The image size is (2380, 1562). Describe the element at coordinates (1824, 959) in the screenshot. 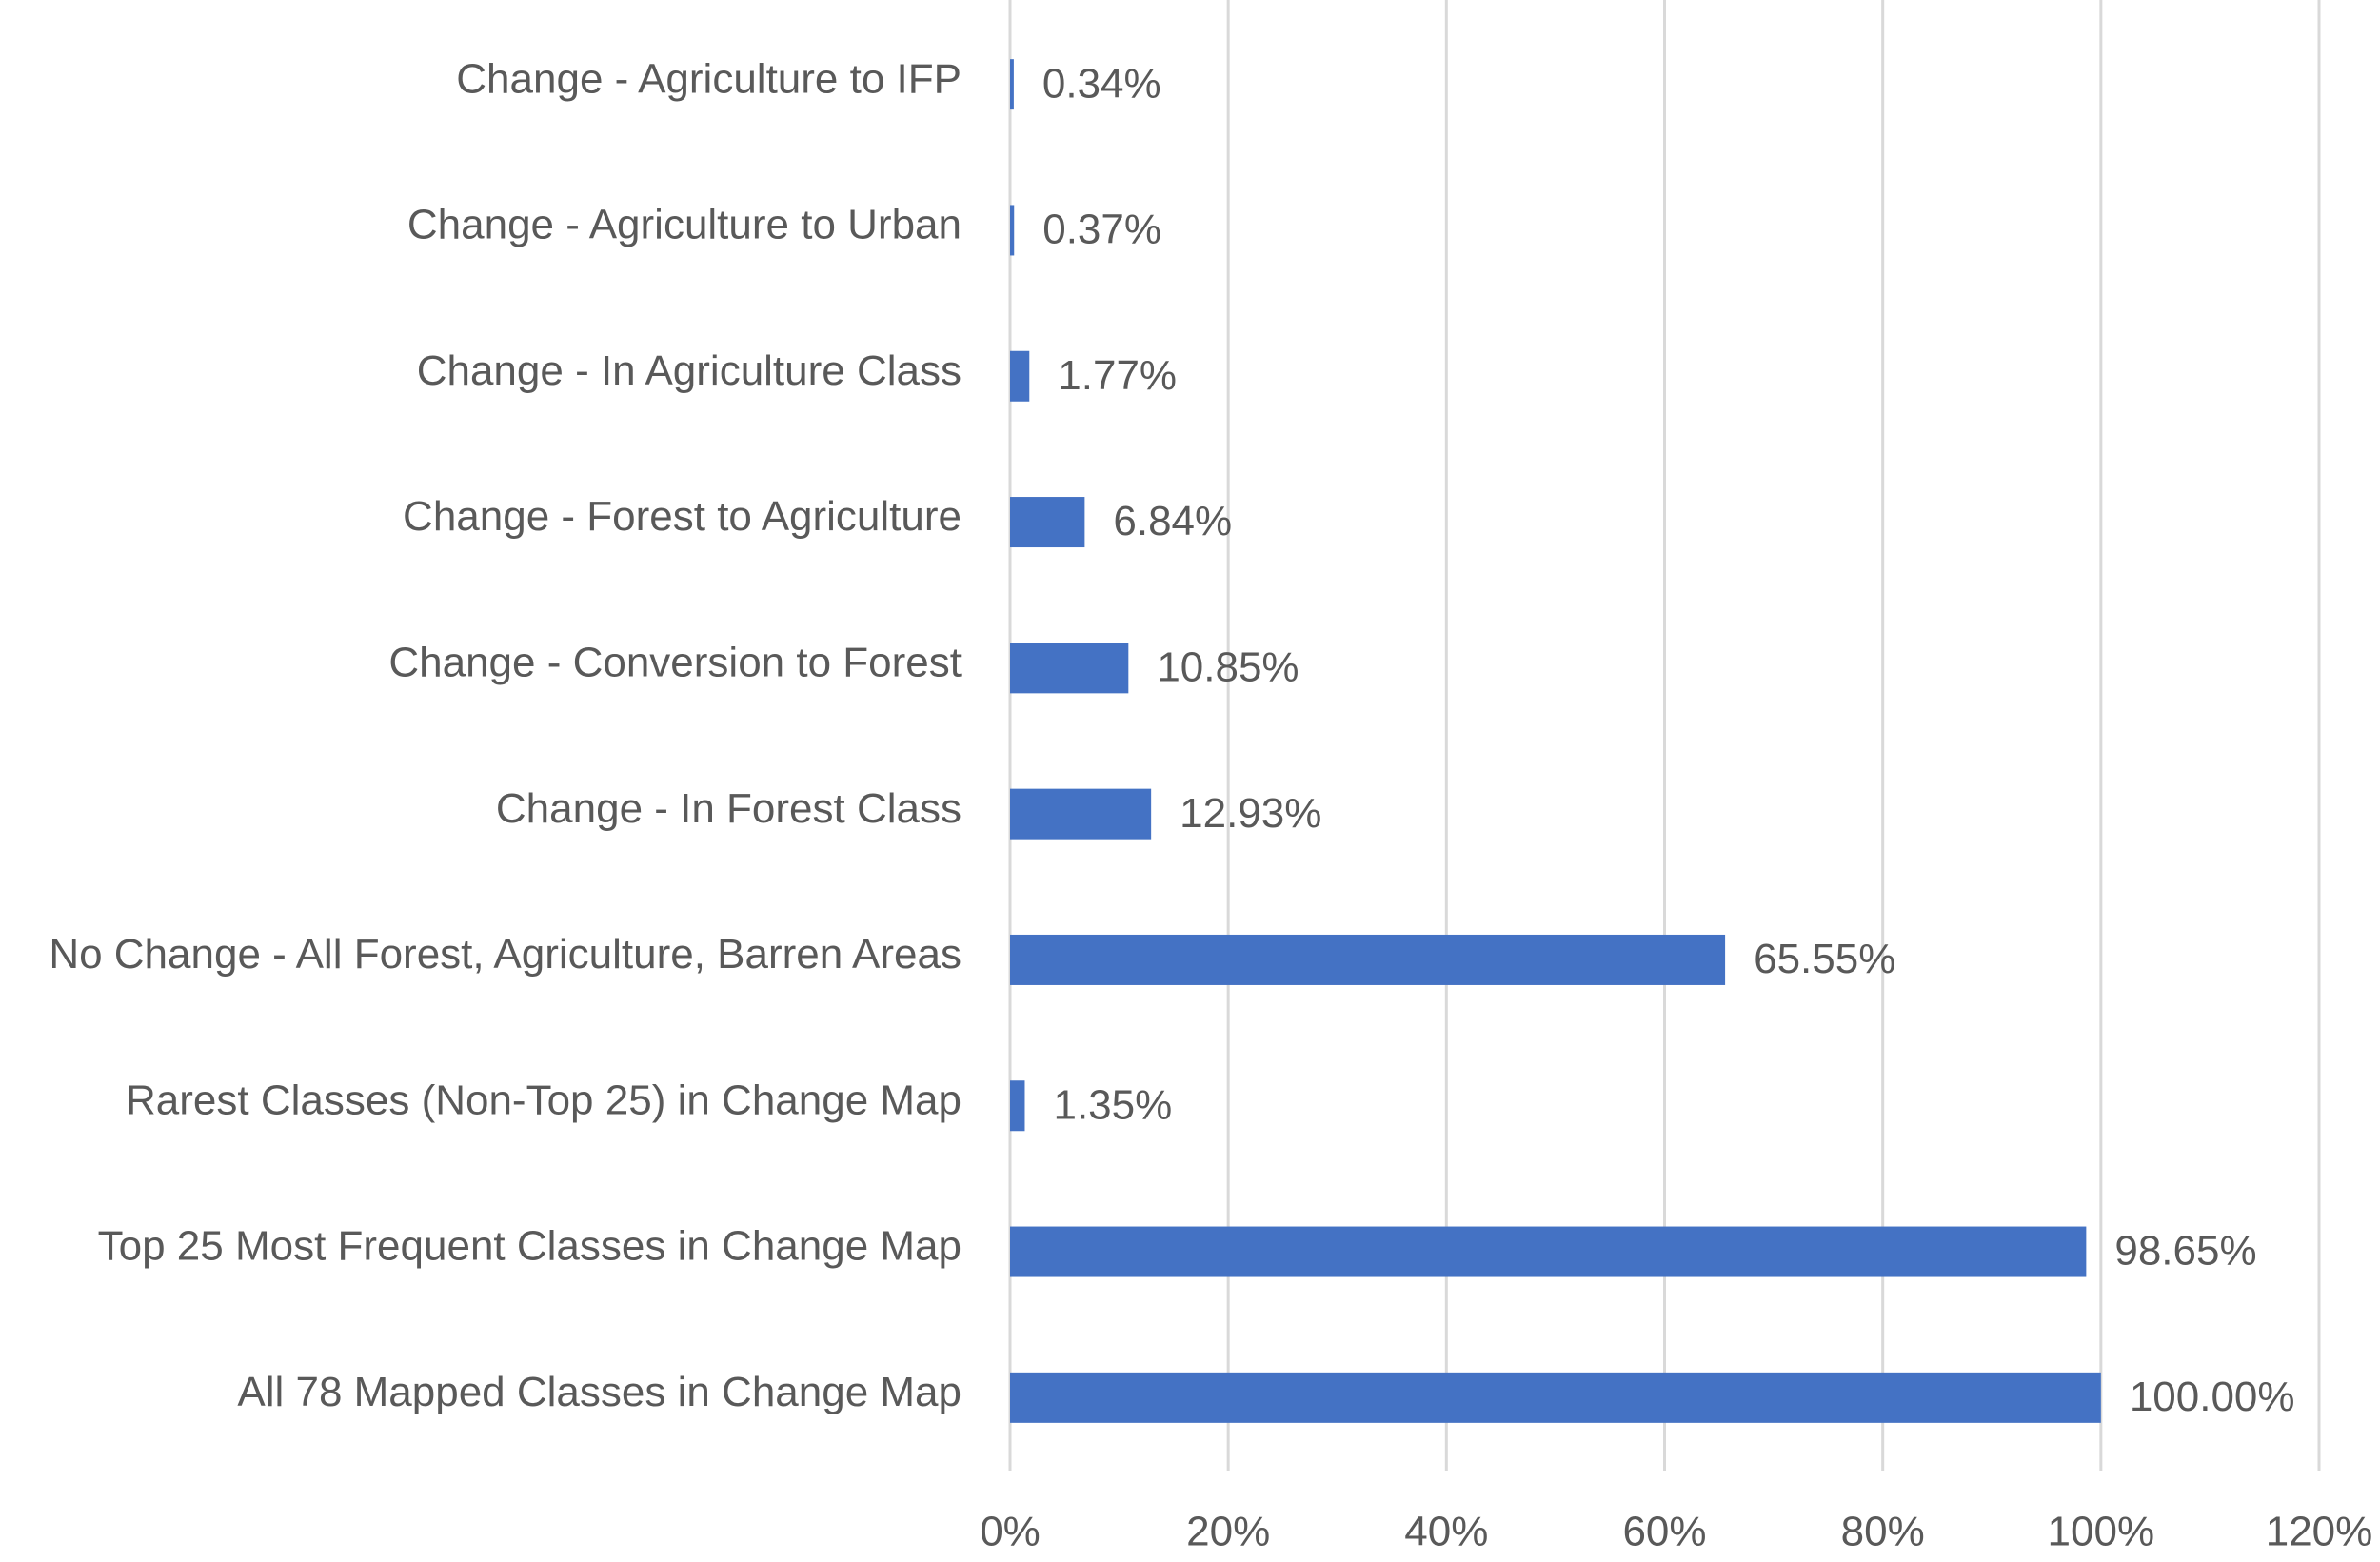

I see `data-label: 65.55%` at that location.